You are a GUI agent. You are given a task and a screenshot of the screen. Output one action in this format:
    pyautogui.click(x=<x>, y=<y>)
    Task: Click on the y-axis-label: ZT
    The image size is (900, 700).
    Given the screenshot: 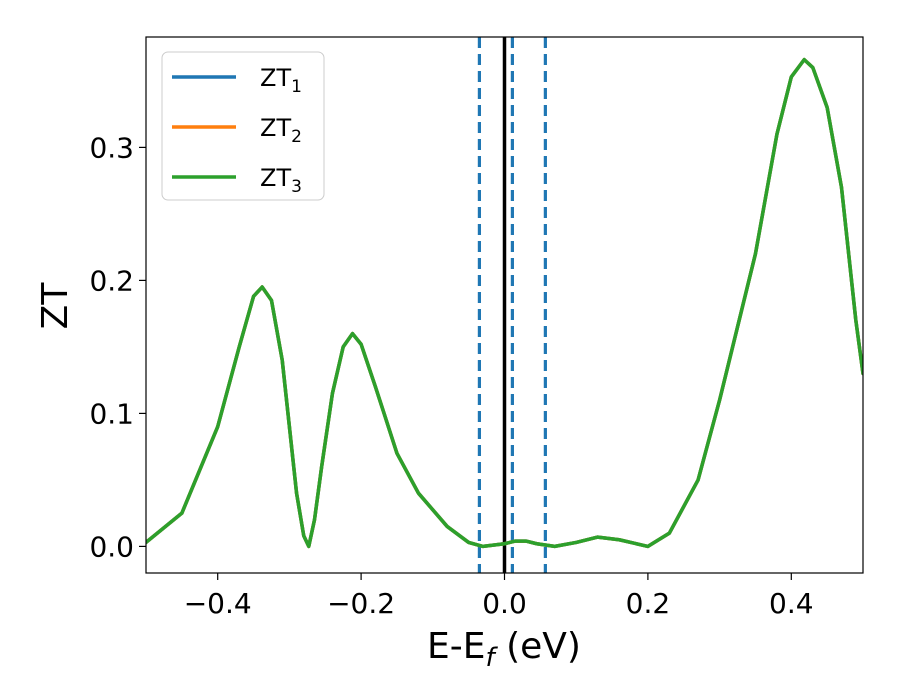 What is the action you would take?
    pyautogui.click(x=55, y=306)
    